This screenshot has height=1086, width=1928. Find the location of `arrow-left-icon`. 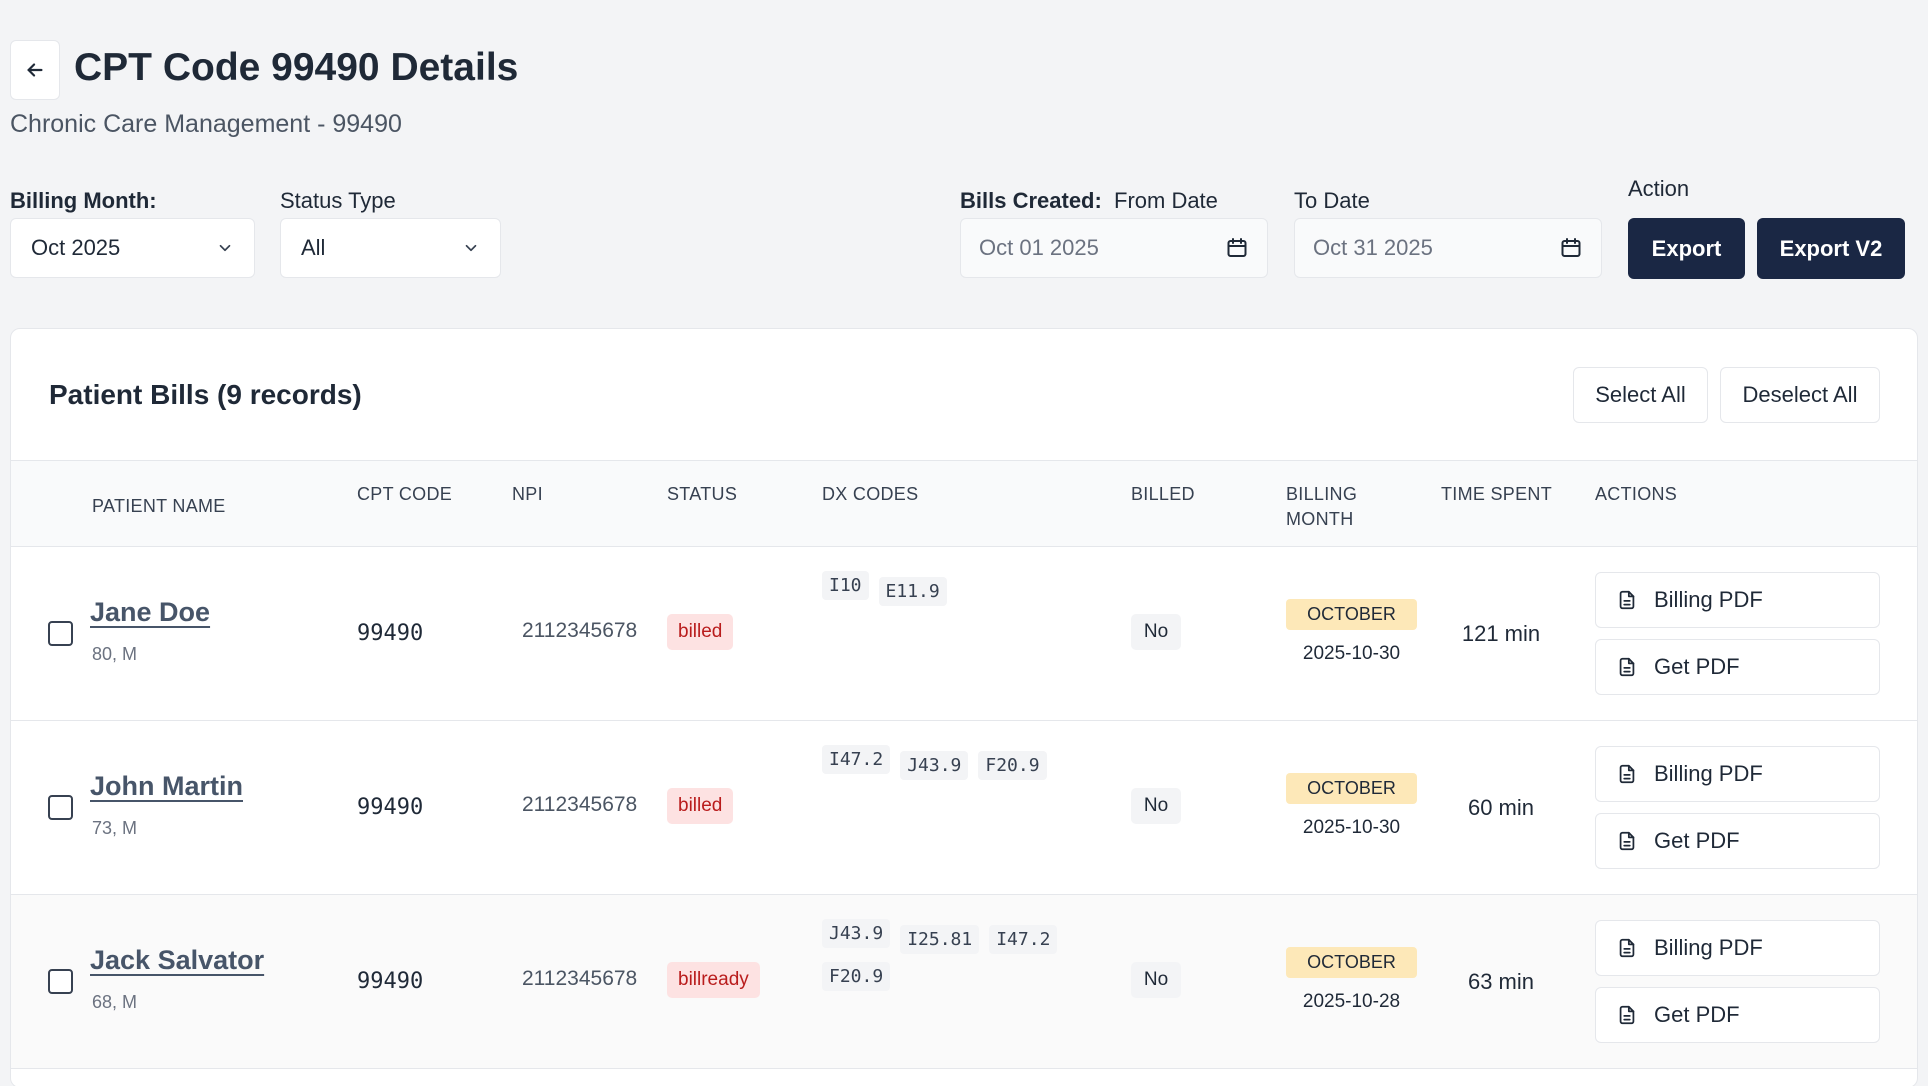

arrow-left-icon is located at coordinates (35, 70).